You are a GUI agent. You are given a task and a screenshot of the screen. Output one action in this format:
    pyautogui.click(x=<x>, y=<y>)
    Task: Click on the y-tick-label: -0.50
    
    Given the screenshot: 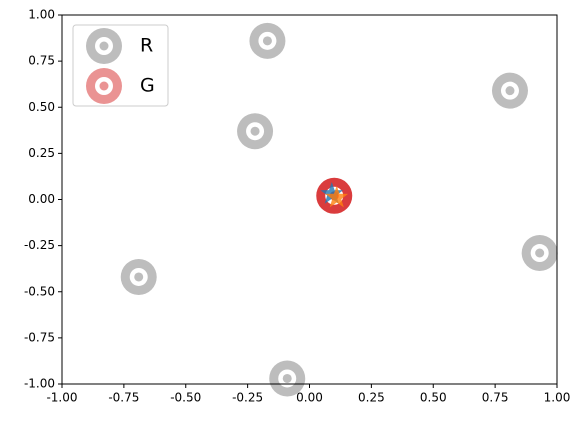 What is the action you would take?
    pyautogui.click(x=39, y=291)
    